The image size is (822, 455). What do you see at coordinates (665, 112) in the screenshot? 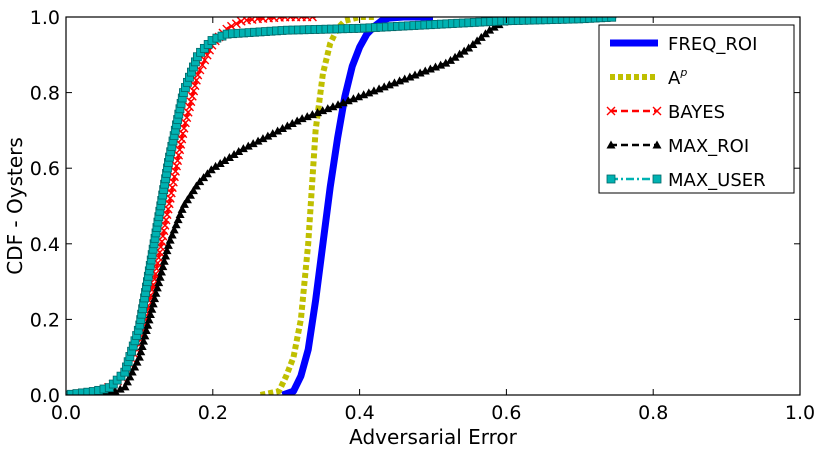
I see `legend-entry: BAYES` at bounding box center [665, 112].